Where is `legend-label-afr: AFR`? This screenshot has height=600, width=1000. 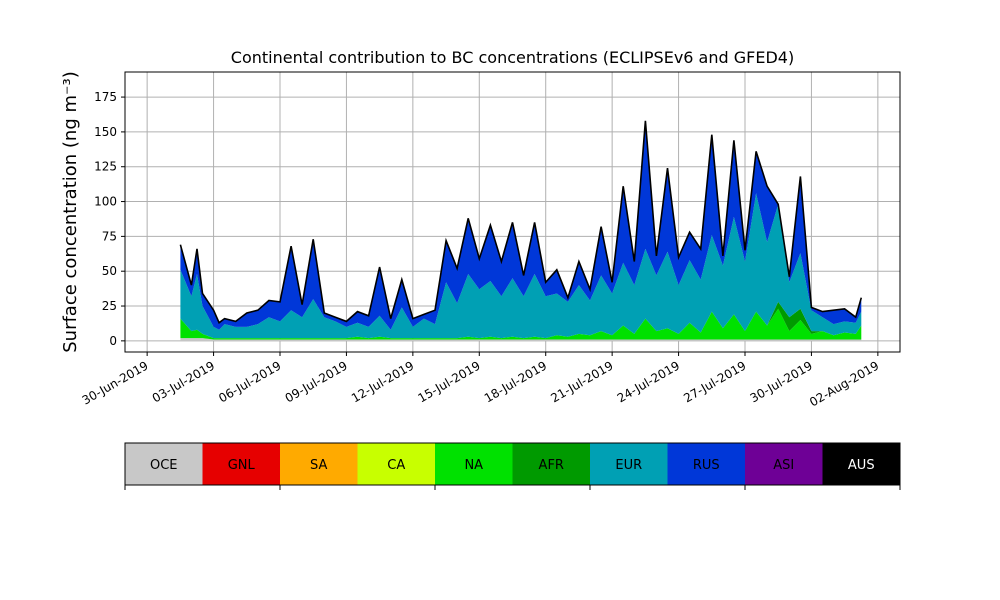
legend-label-afr: AFR is located at coordinates (551, 465).